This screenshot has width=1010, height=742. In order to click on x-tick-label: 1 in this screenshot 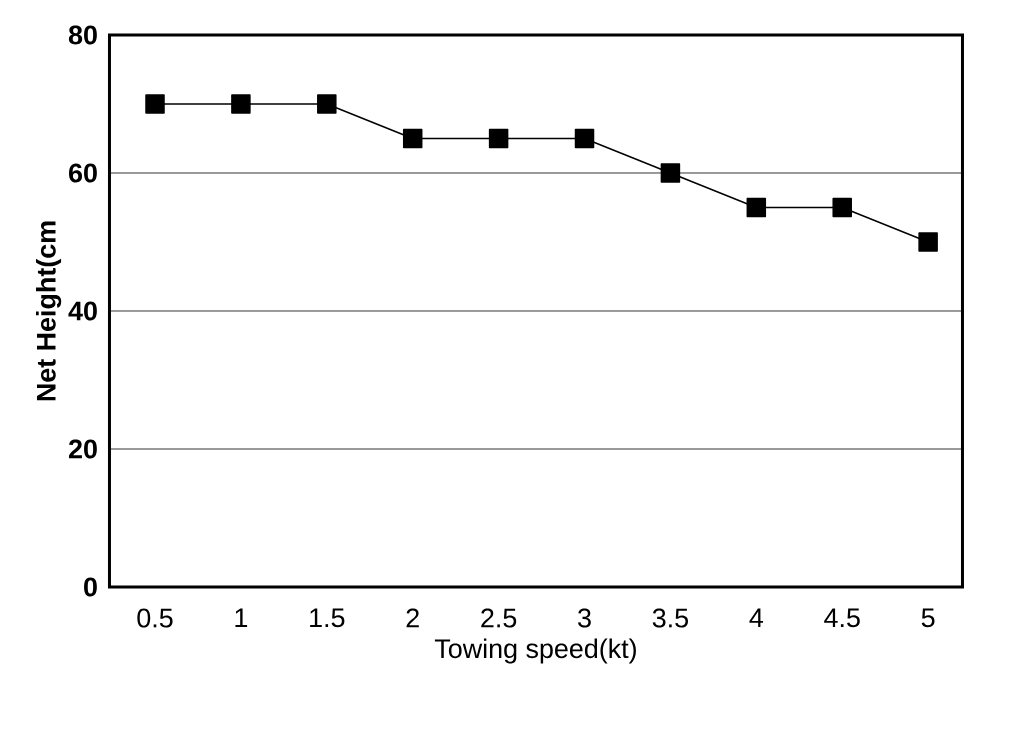, I will do `click(241, 618)`.